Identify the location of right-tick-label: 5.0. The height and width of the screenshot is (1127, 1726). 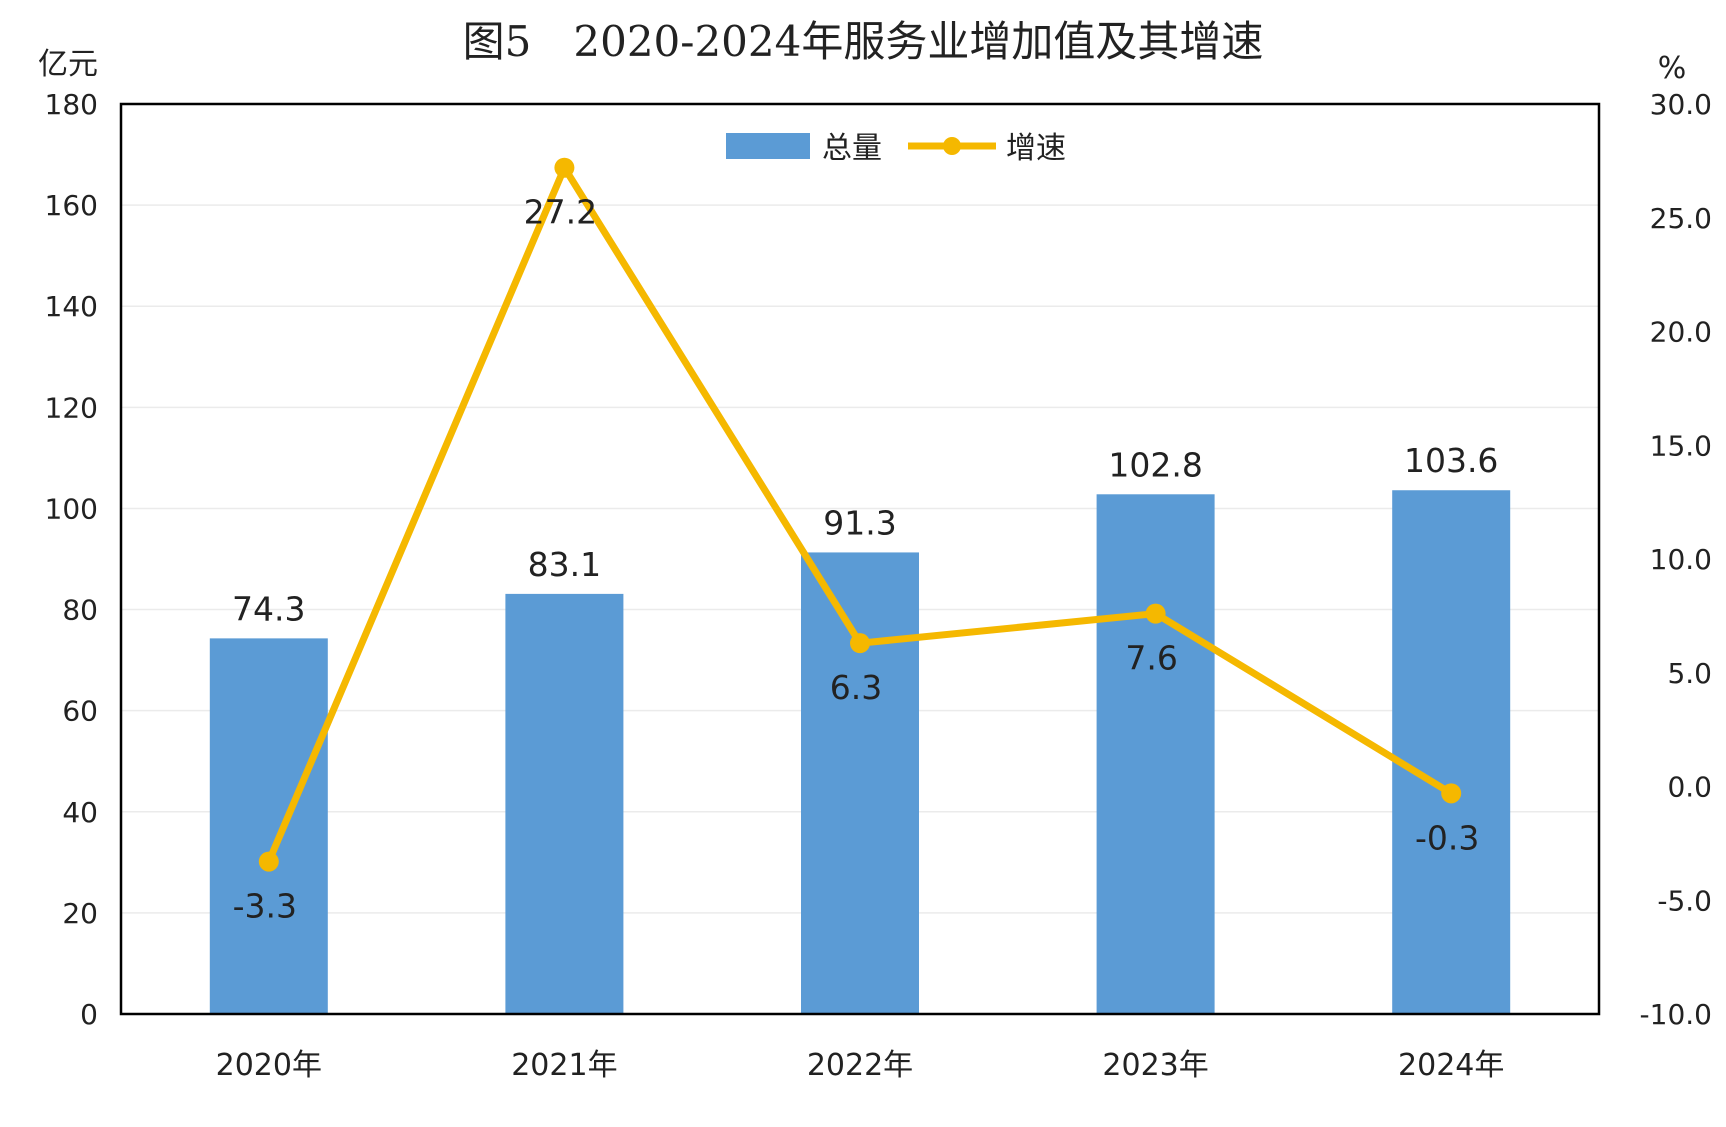
(1689, 673).